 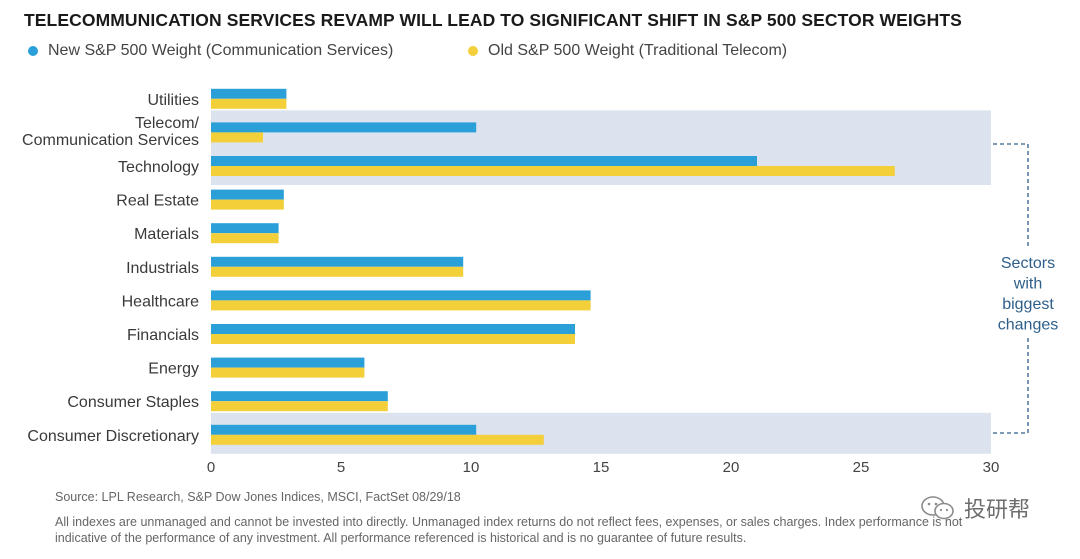 I want to click on legend-label-old: Old S&P 500 Weight (Traditional Telecom), so click(x=638, y=50).